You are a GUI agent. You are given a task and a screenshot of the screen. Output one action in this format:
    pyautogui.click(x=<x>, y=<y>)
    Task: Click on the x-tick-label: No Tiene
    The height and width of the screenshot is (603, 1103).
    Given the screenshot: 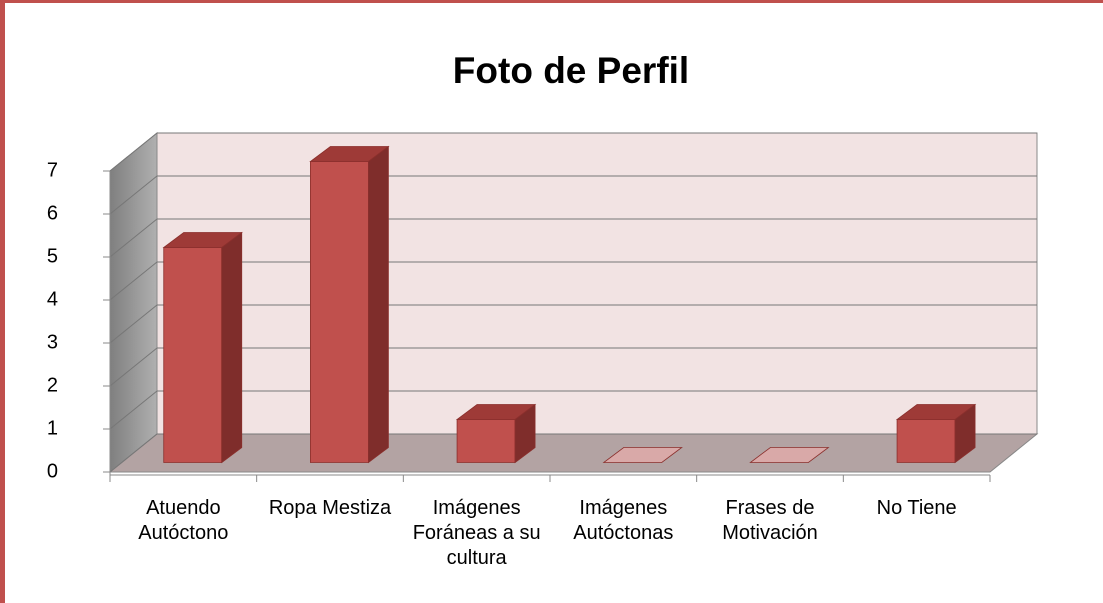 What is the action you would take?
    pyautogui.click(x=916, y=508)
    